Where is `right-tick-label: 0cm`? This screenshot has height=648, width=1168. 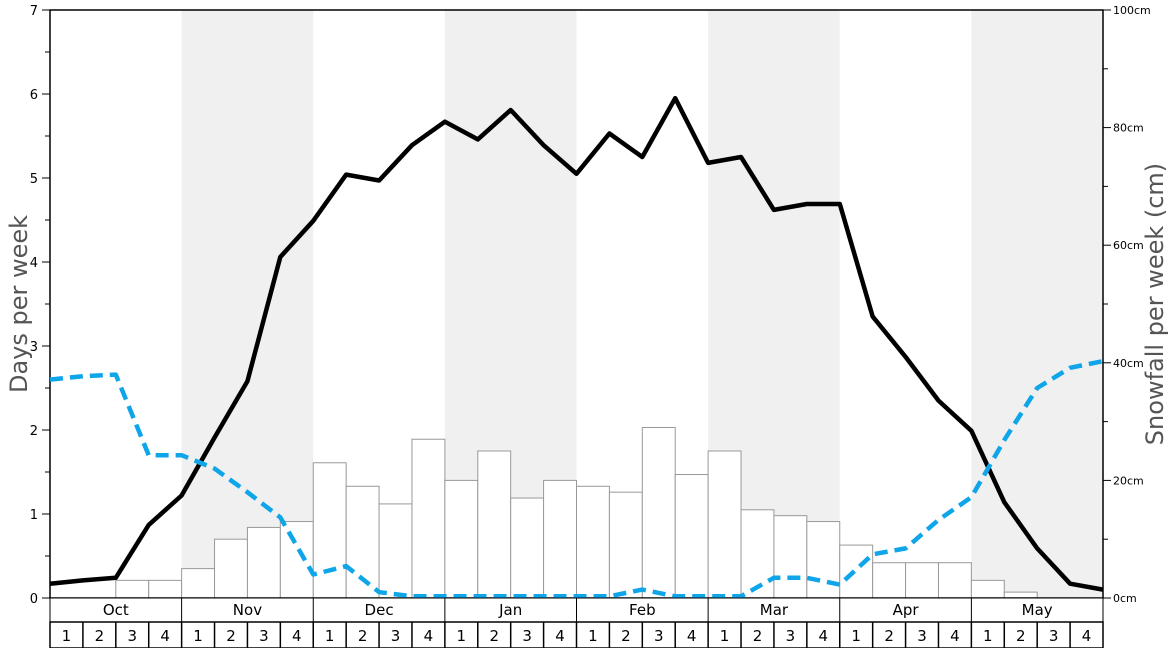
right-tick-label: 0cm is located at coordinates (1125, 598).